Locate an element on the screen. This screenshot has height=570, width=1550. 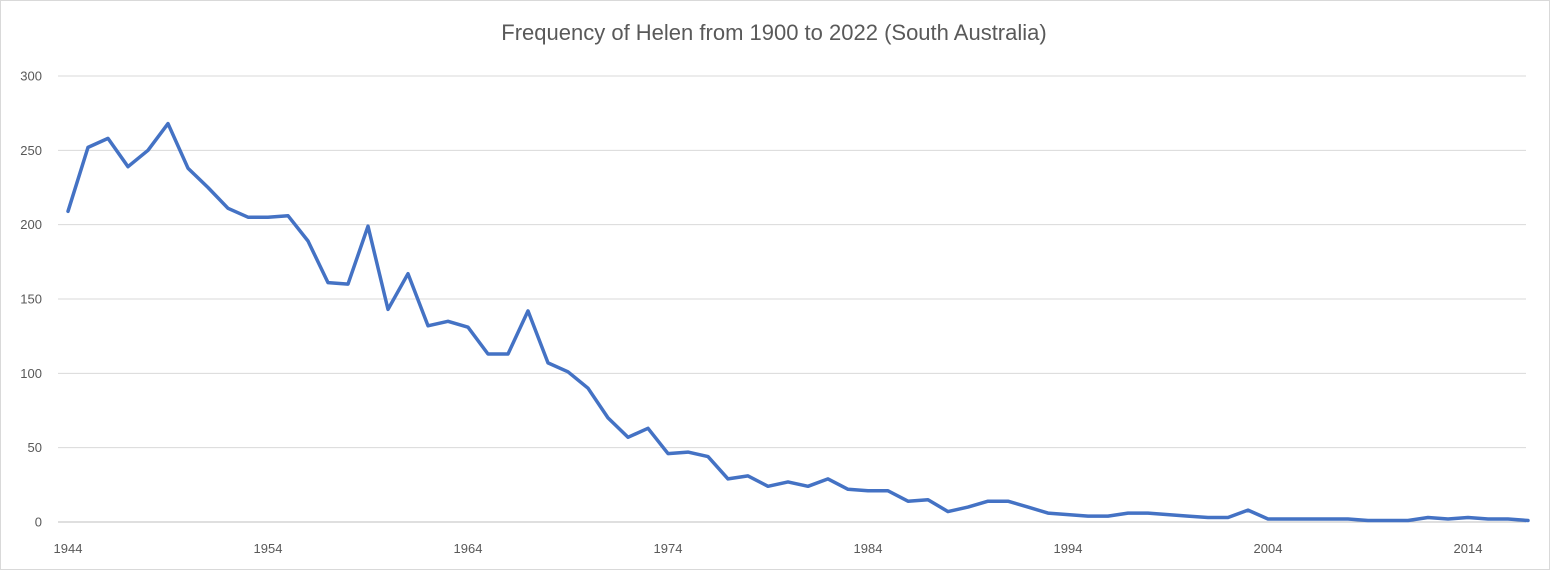
x-tick-label: 1984 is located at coordinates (868, 548).